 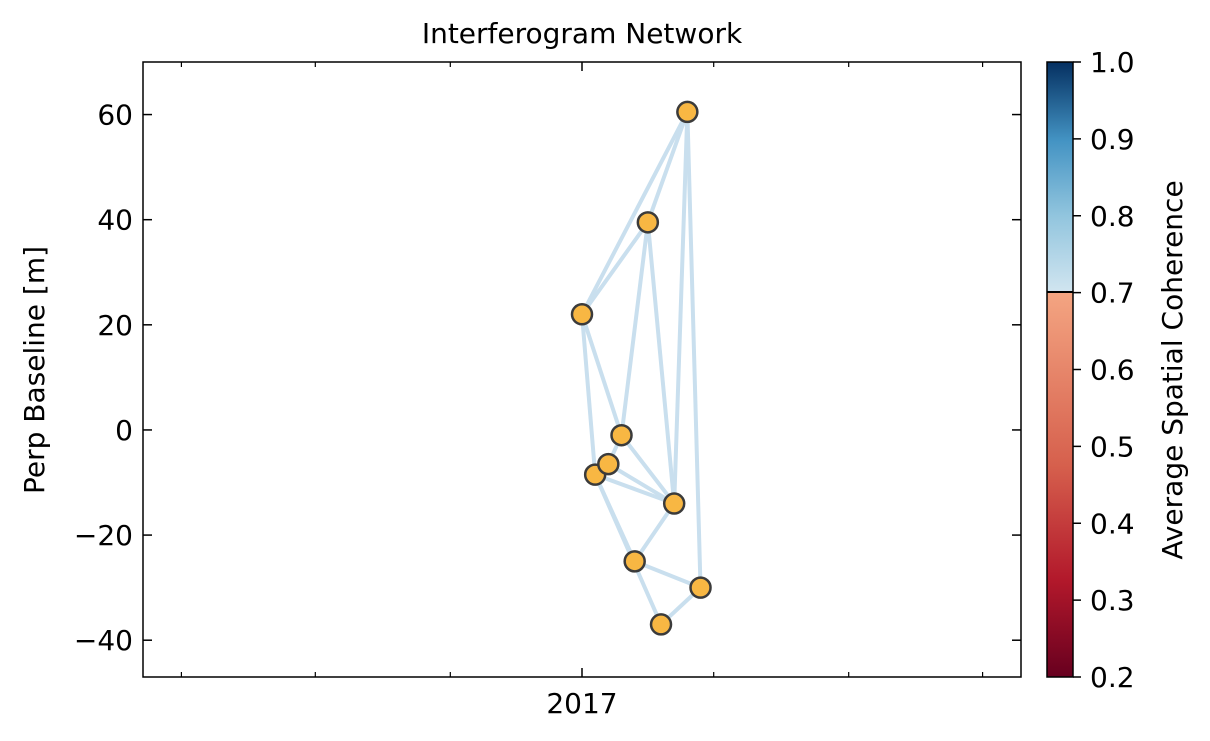 What do you see at coordinates (103, 535) in the screenshot?
I see `y-tick-label: −20` at bounding box center [103, 535].